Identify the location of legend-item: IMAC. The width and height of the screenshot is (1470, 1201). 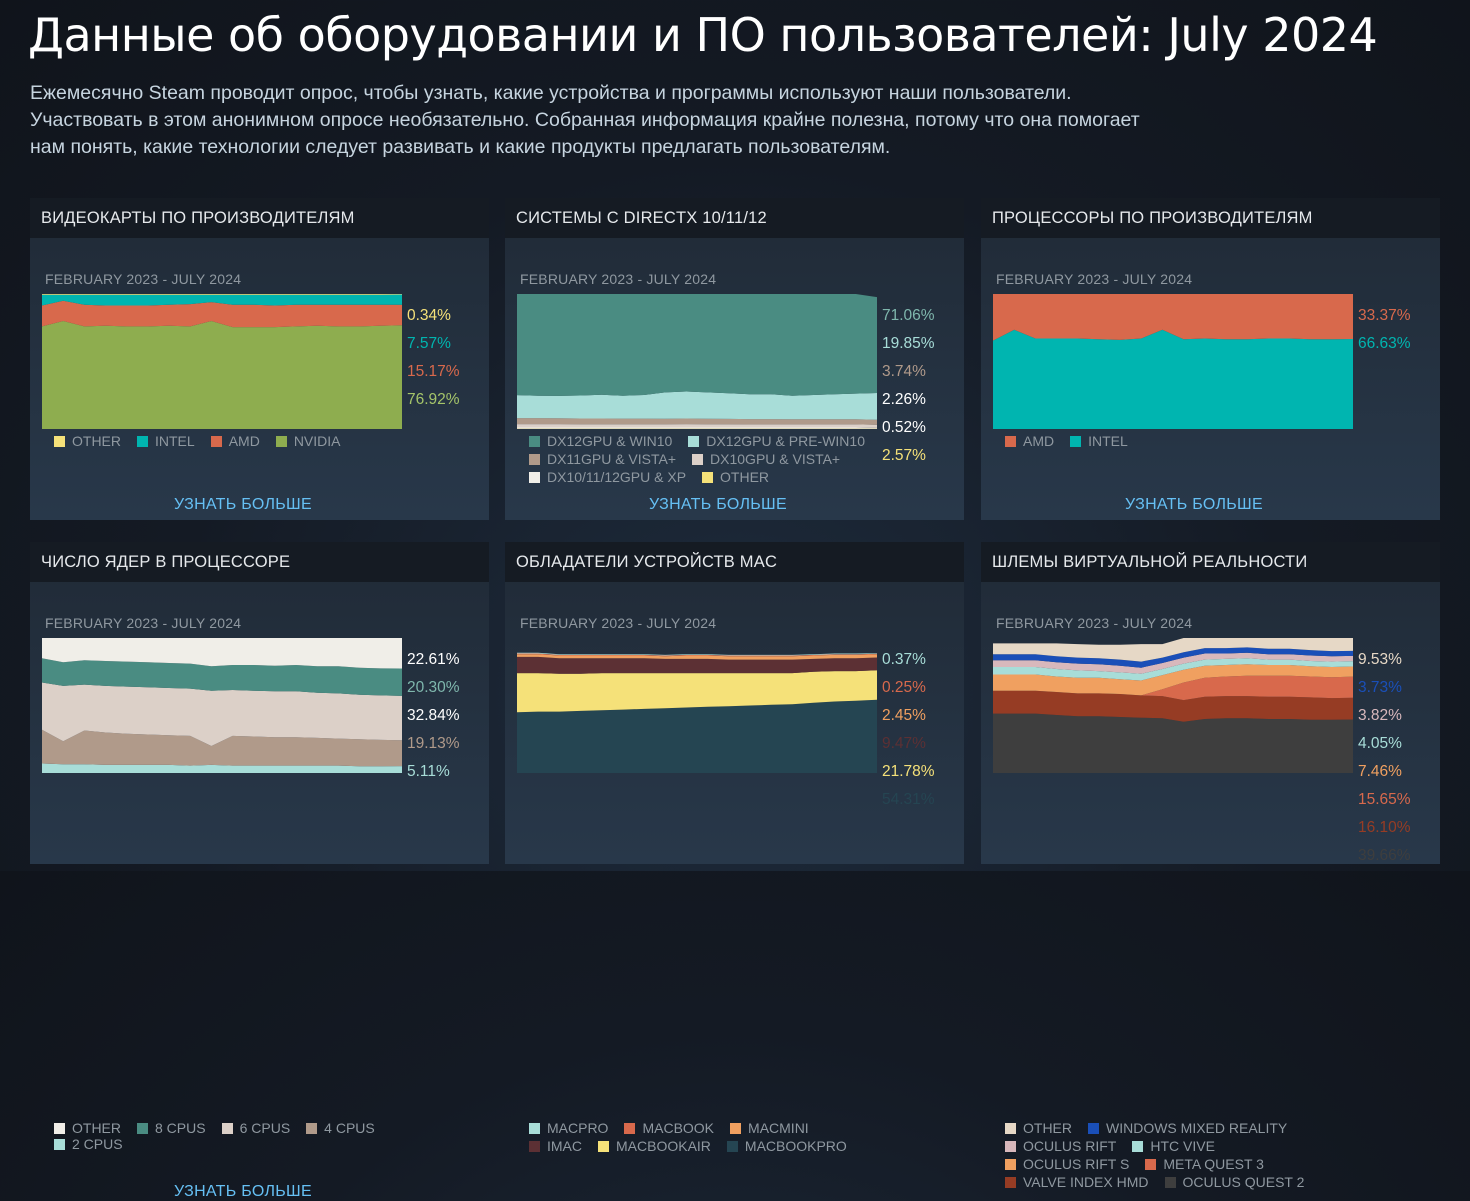
(555, 1146).